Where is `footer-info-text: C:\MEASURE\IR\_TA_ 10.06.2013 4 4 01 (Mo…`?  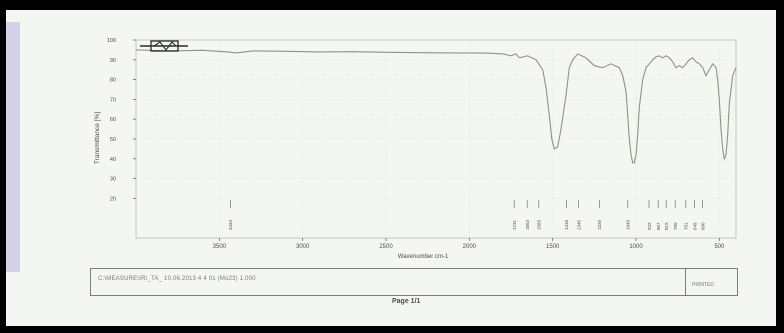 footer-info-text: C:\MEASURE\IR\_TA_ 10.06.2013 4 4 01 (Mo… is located at coordinates (177, 279).